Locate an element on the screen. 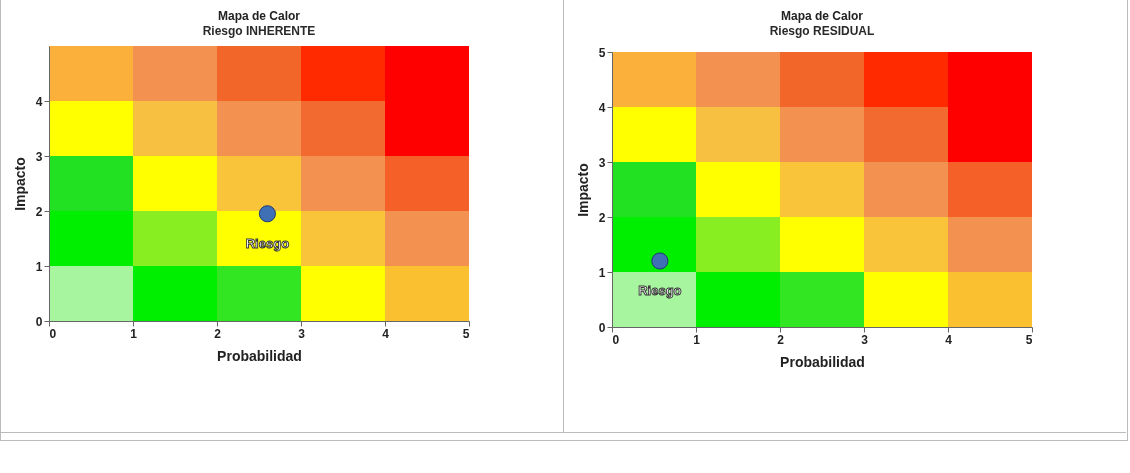 The image size is (1130, 473). y-tick-label: 0 is located at coordinates (39, 321).